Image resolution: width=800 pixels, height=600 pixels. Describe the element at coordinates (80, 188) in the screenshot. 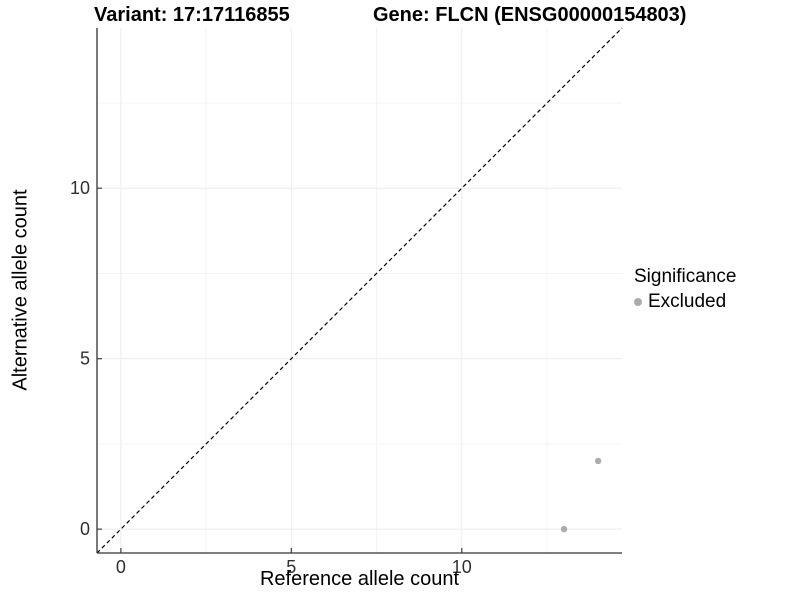

I see `y-tick-label: 10` at that location.